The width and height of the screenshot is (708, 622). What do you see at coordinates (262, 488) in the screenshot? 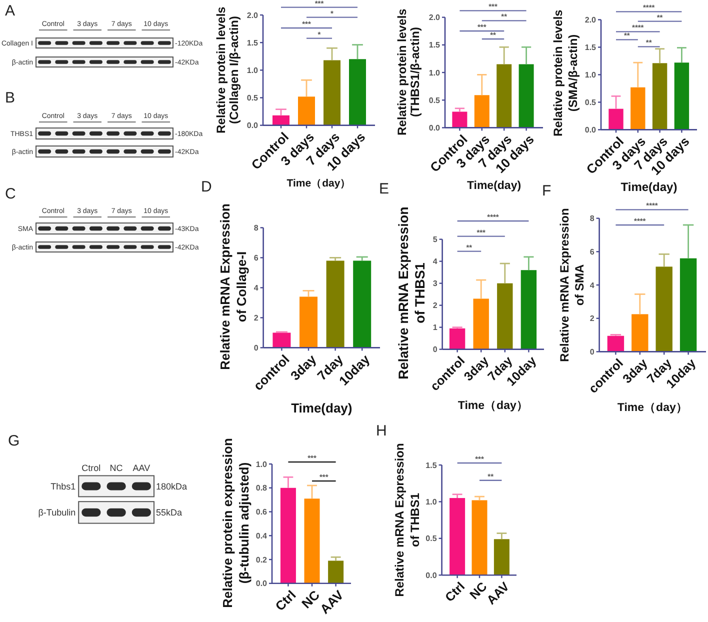
I see `y-tick-label: 0.8` at bounding box center [262, 488].